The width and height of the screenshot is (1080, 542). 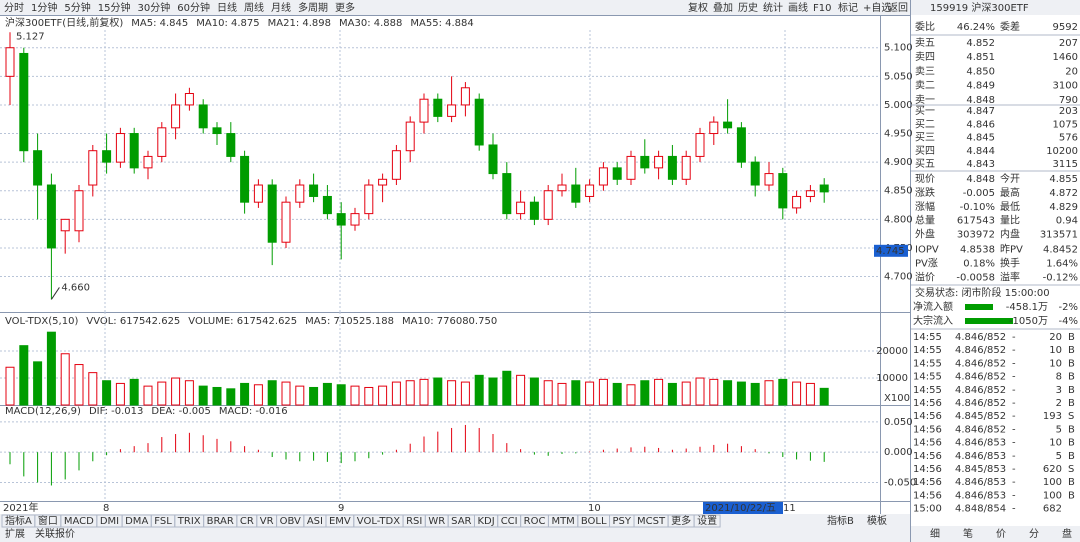 What do you see at coordinates (1010, 276) in the screenshot?
I see `quote-label: 溢率` at bounding box center [1010, 276].